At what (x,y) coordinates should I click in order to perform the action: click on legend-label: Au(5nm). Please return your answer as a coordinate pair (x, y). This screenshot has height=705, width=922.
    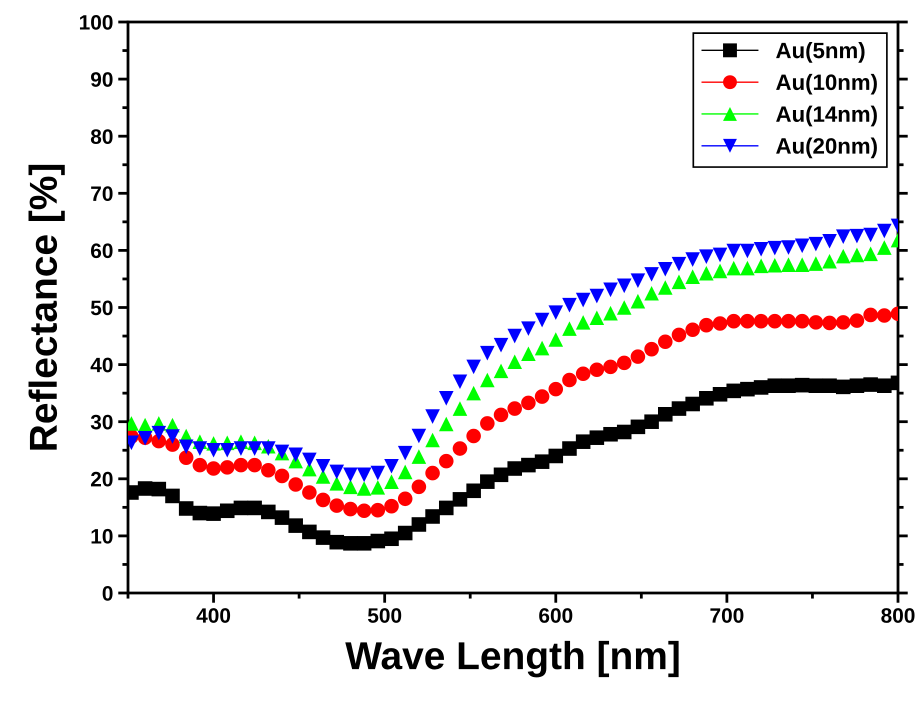
    Looking at the image, I should click on (820, 52).